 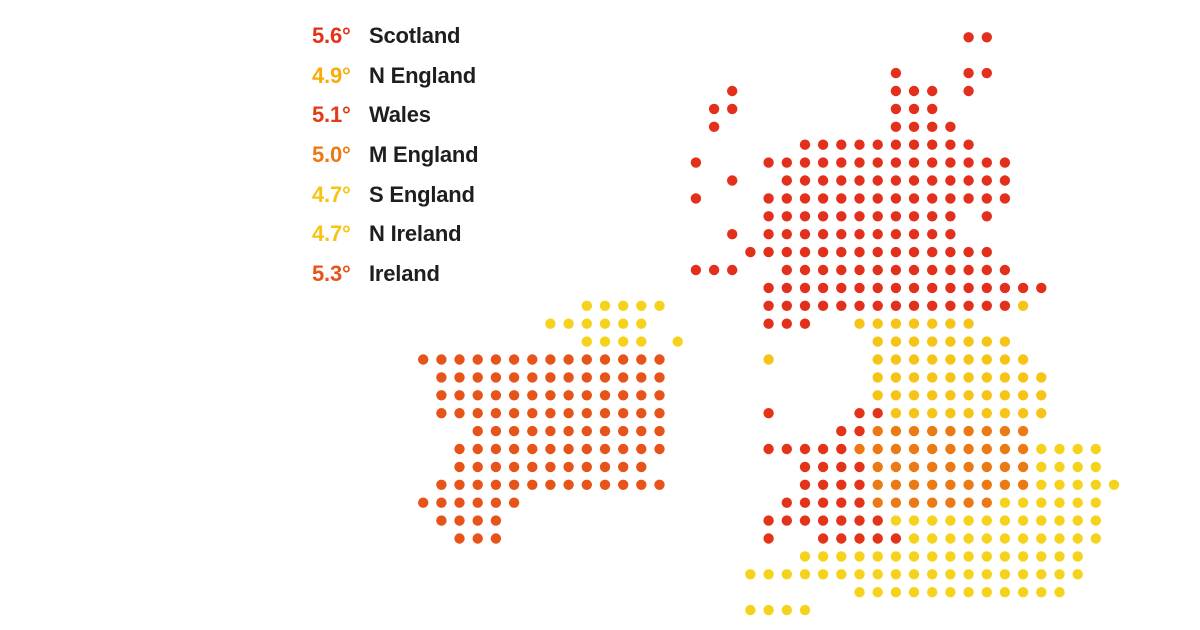 I want to click on legend-item-n-ireland: 4.7° N Ireland, so click(x=395, y=234).